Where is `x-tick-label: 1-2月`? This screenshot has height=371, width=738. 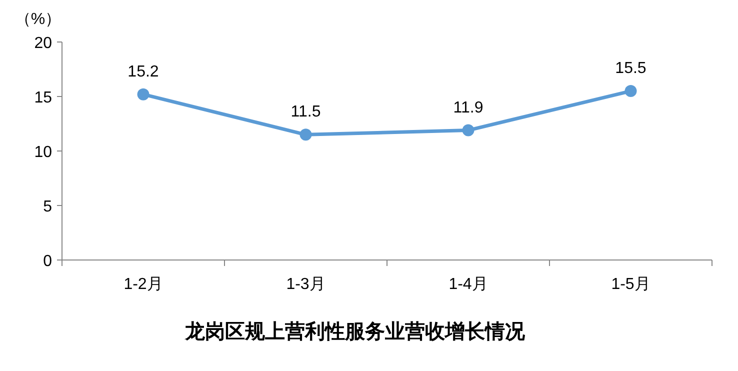
x-tick-label: 1-2月 is located at coordinates (143, 284).